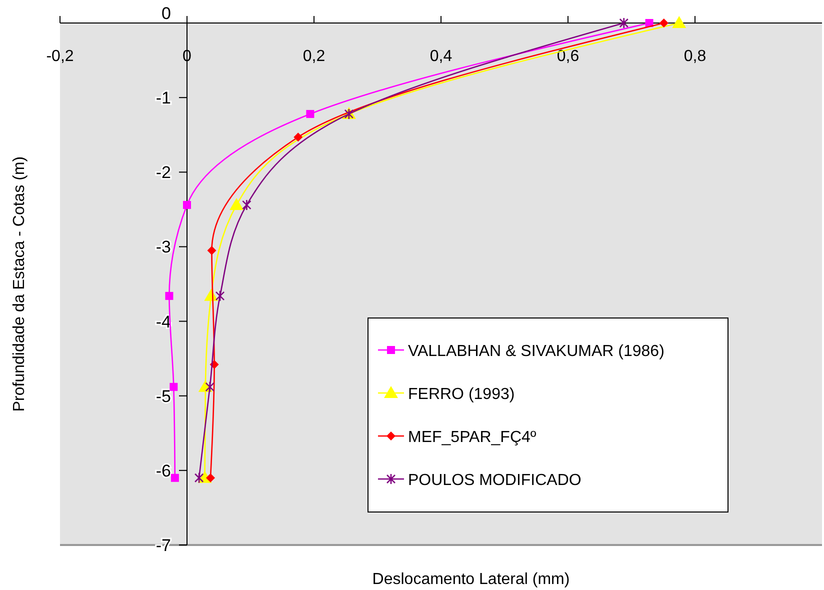 The image size is (824, 590). Describe the element at coordinates (166, 13) in the screenshot. I see `y-tick-label: 0` at that location.